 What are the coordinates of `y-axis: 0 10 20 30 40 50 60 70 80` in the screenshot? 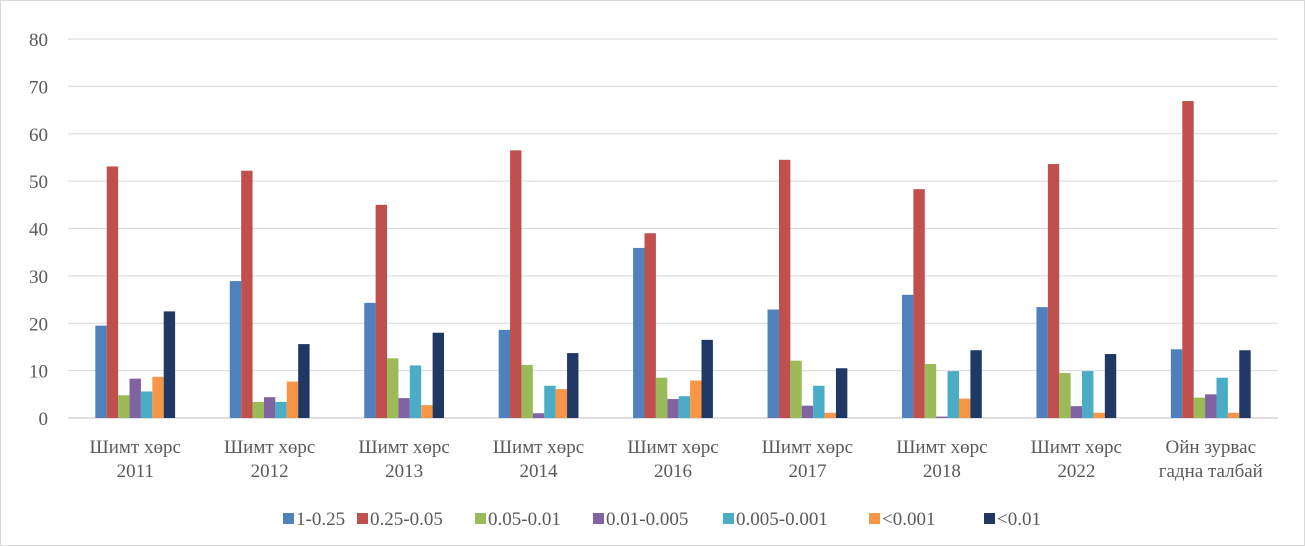 It's located at (38, 230).